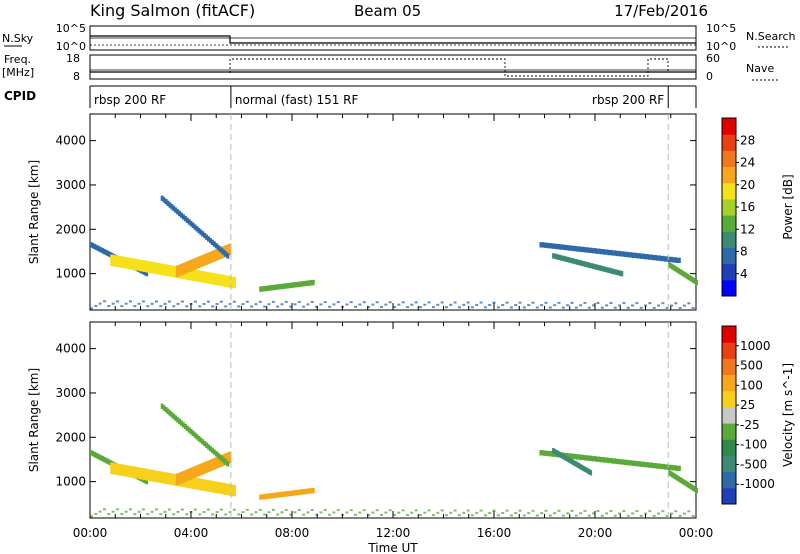  Describe the element at coordinates (595, 533) in the screenshot. I see `x-tick-label: 20:00` at that location.